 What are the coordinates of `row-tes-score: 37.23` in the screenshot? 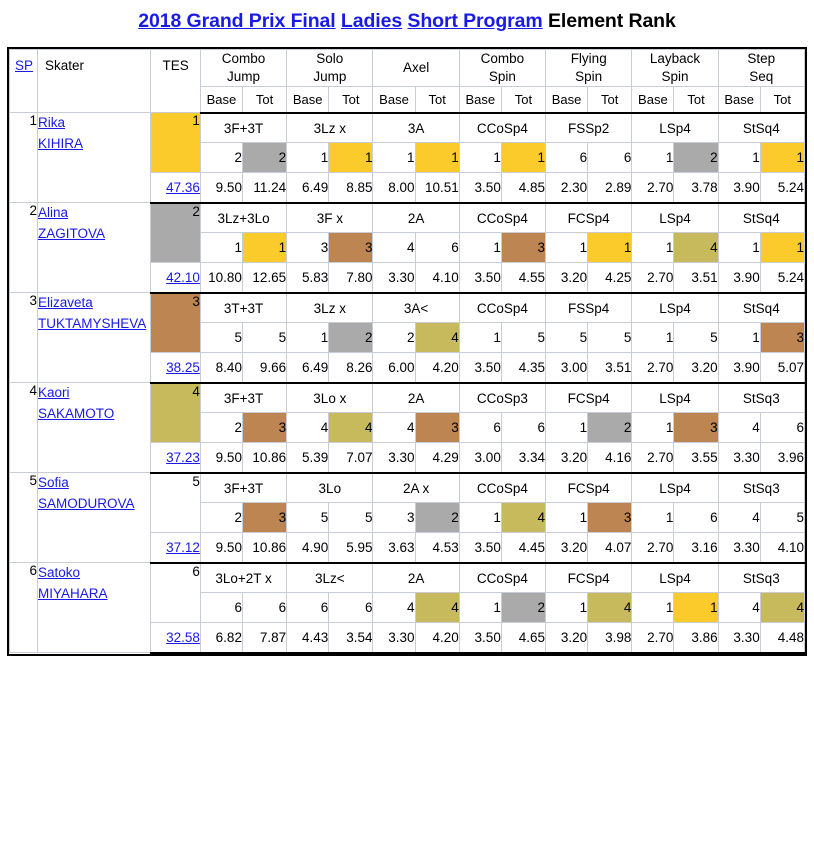 It's located at (175, 458).